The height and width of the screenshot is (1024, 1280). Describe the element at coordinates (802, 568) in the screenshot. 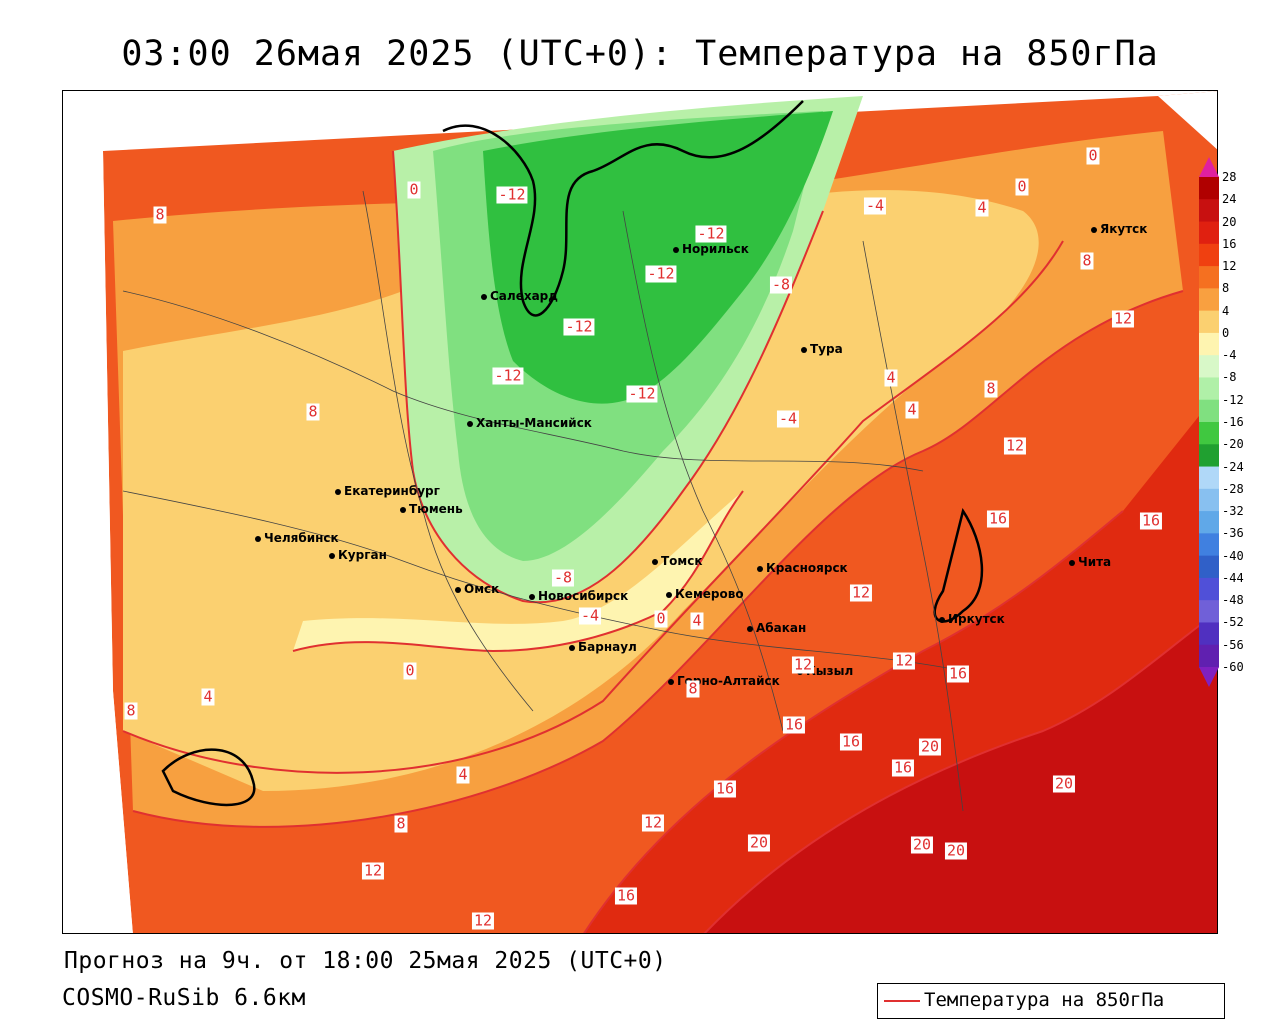

I see `city-label: Красноярск` at that location.